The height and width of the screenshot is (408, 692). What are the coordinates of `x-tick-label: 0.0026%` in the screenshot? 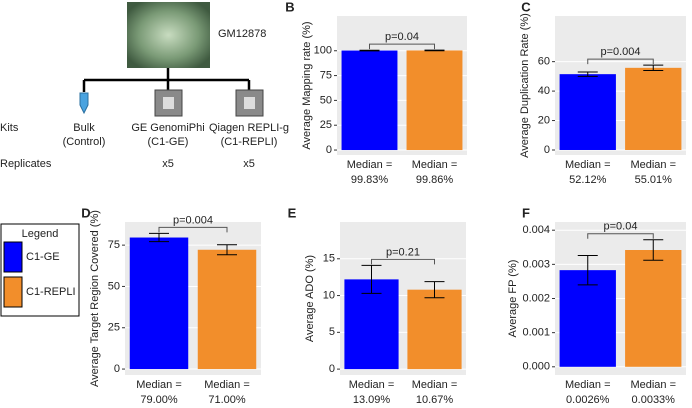 It's located at (588, 400).